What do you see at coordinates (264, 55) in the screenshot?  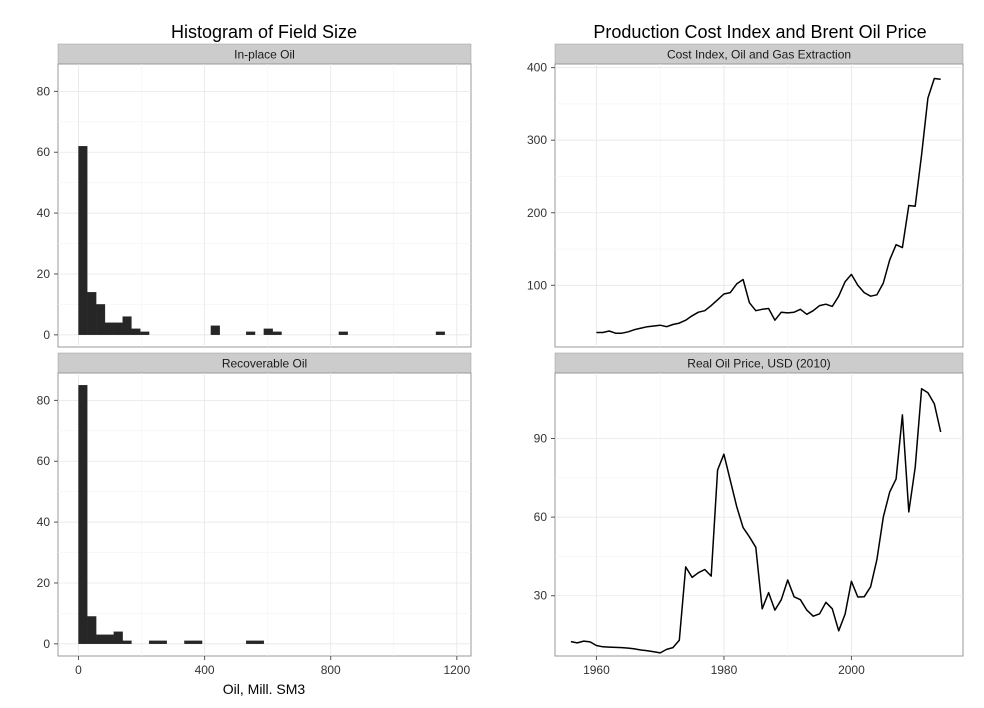 I see `facet-strip-label: In-place Oil` at bounding box center [264, 55].